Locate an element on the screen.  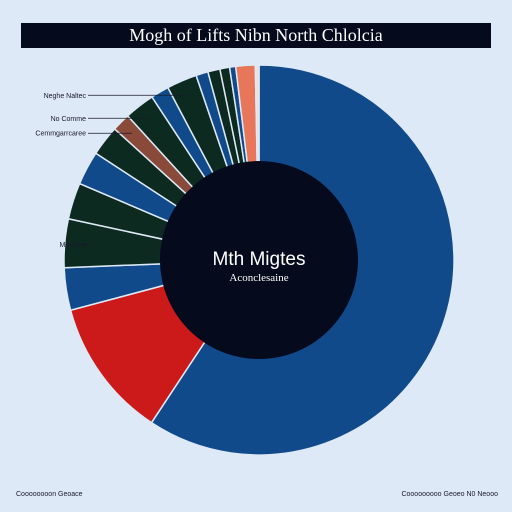
chart-title: Mogh of Lifts Nibn North Chlolcia is located at coordinates (256, 35).